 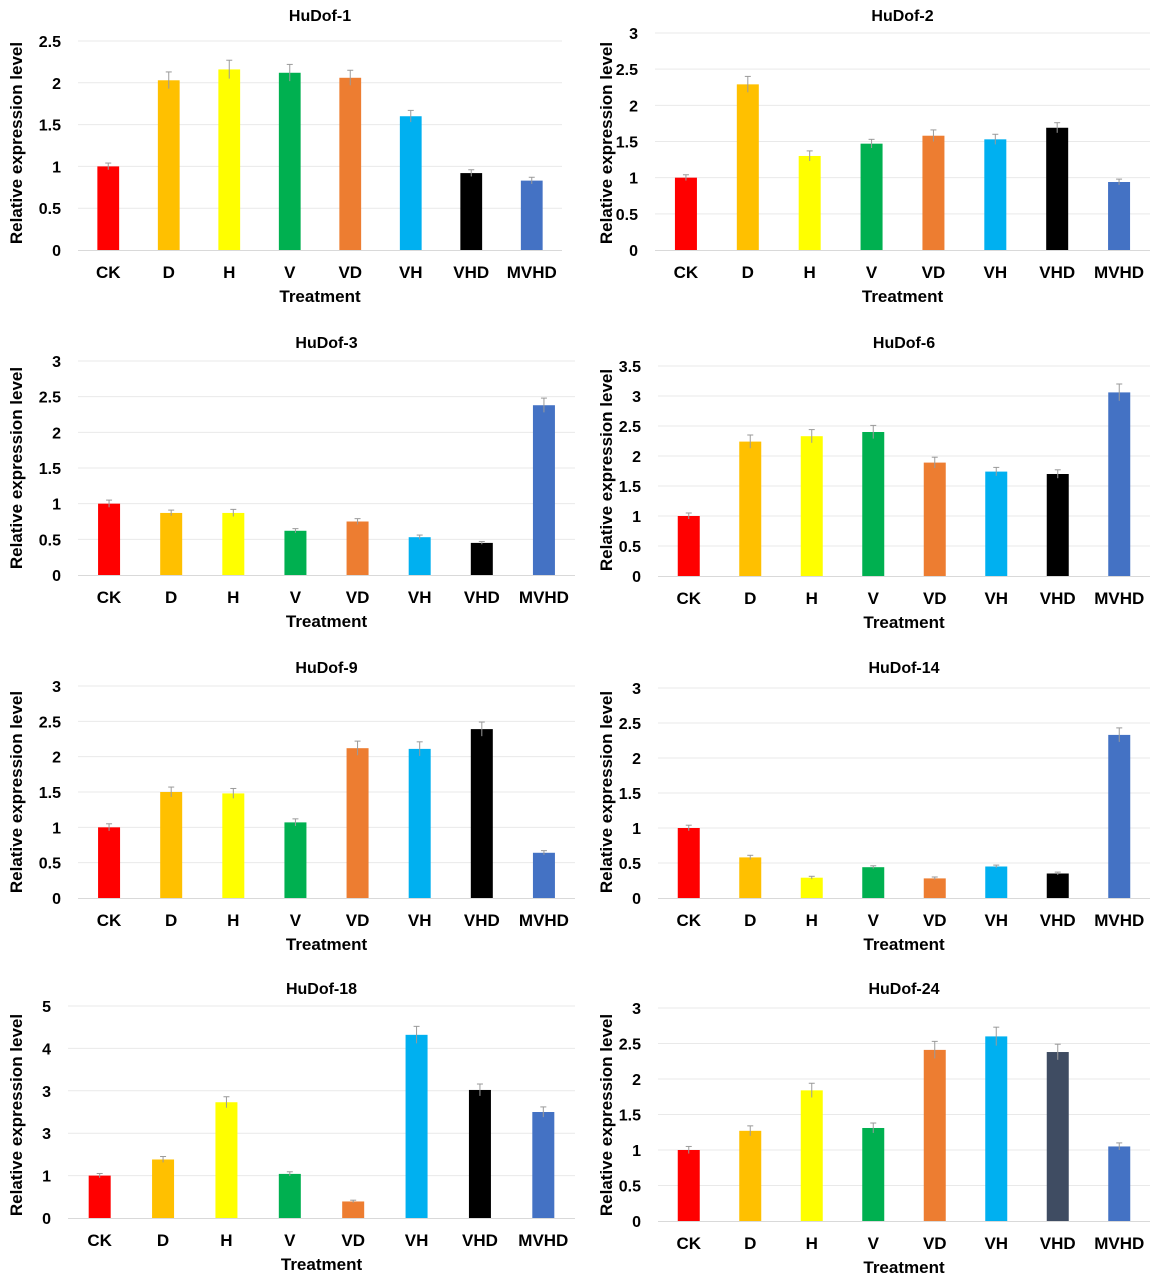 What do you see at coordinates (636, 517) in the screenshot?
I see `y-tick-label: 1` at bounding box center [636, 517].